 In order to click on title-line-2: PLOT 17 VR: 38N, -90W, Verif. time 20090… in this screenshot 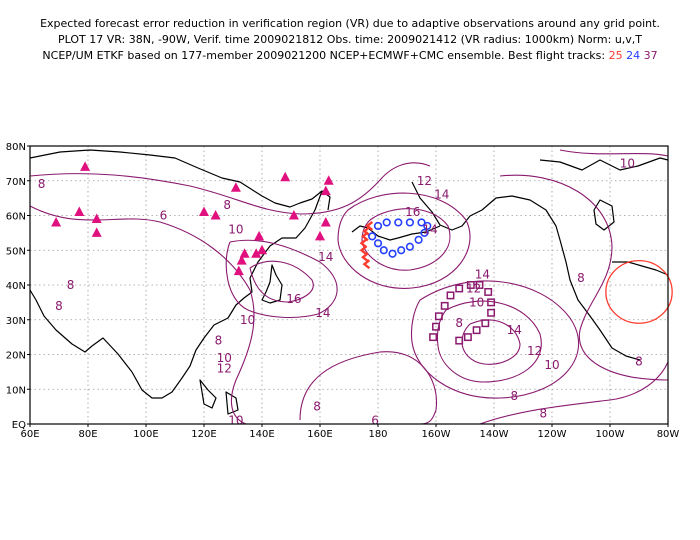, I will do `click(350, 39)`.